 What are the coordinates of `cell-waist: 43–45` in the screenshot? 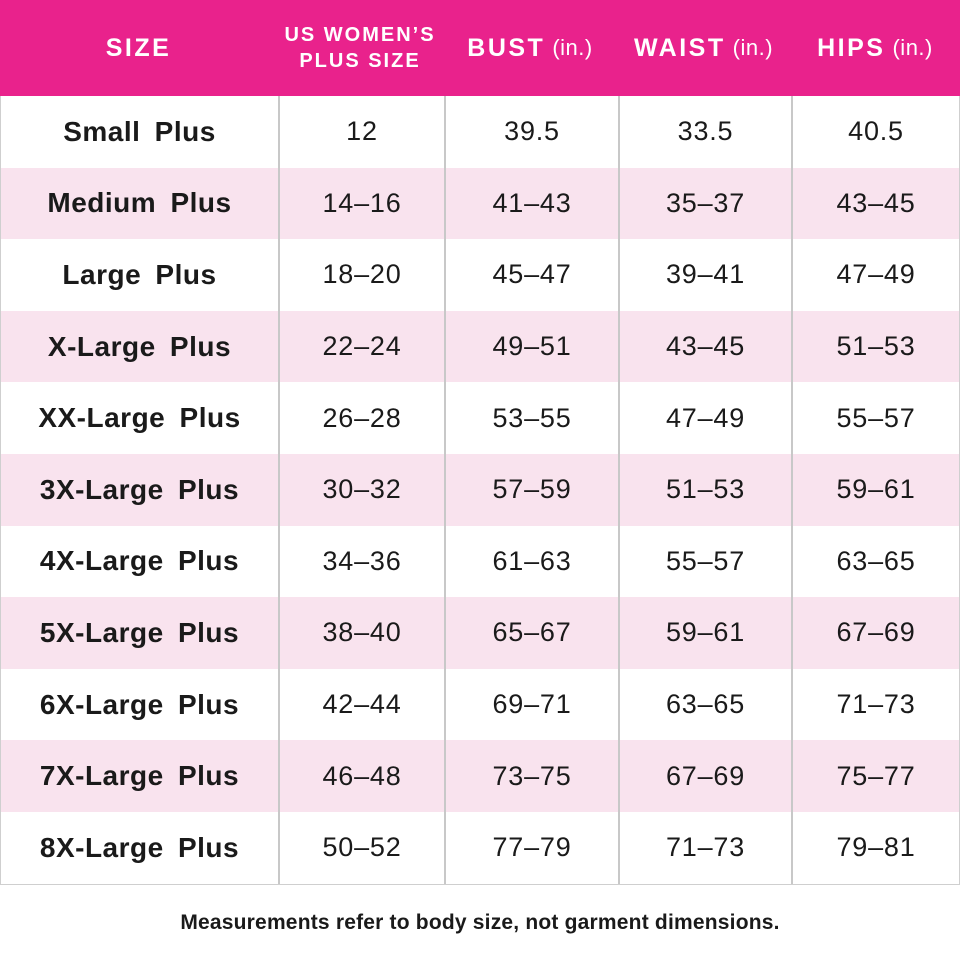 It's located at (704, 346).